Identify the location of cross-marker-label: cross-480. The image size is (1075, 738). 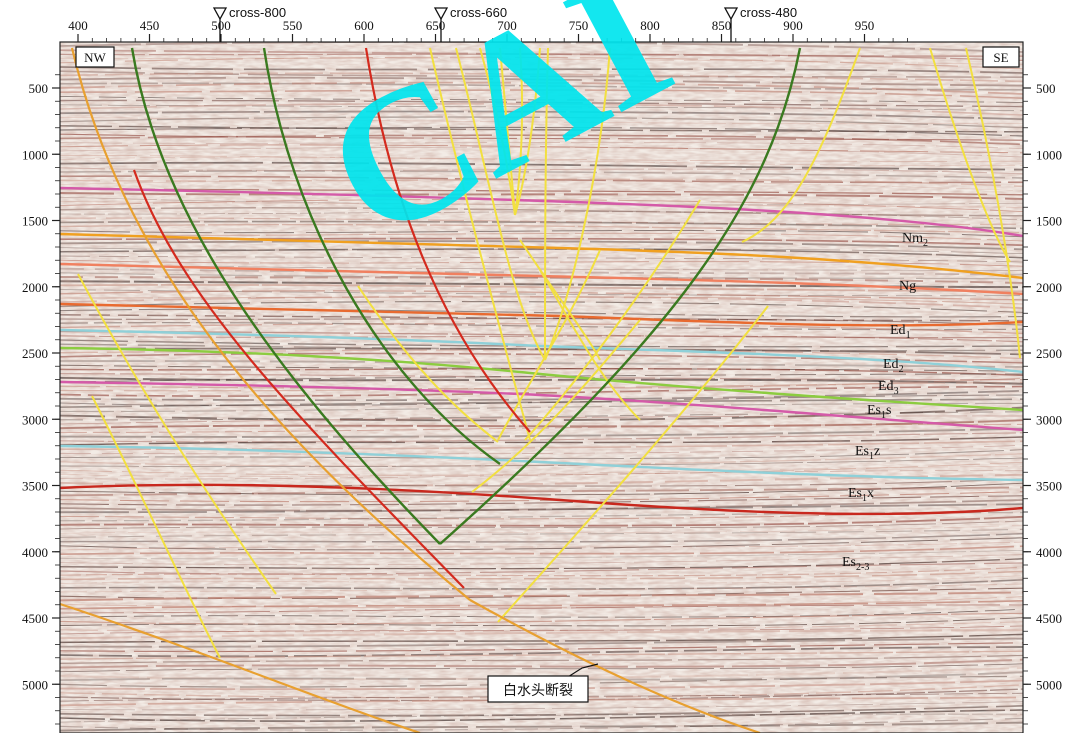
(768, 12).